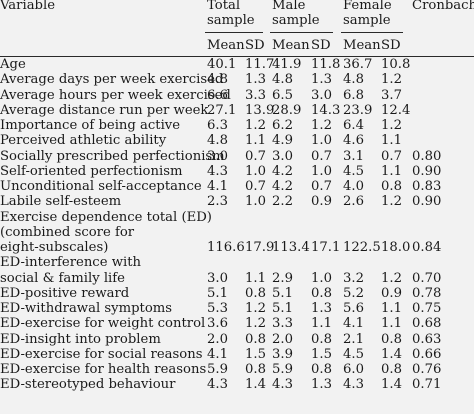  I want to click on header-total-sd: SD, so click(255, 45).